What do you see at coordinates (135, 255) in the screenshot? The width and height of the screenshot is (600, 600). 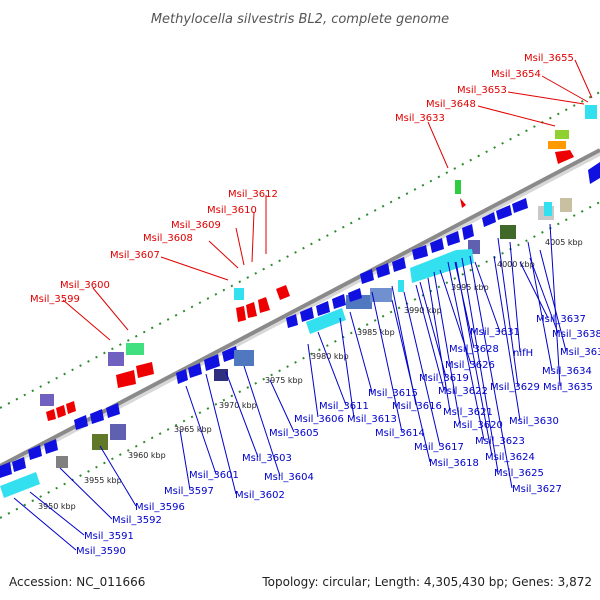 I see `gene-label: Msil_3607` at bounding box center [135, 255].